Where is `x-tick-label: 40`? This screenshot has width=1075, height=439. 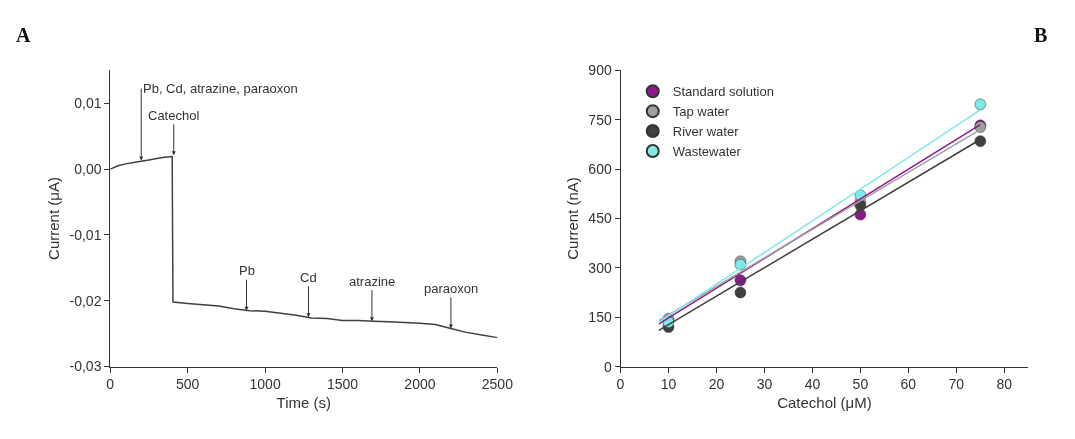
x-tick-label: 40 is located at coordinates (812, 384).